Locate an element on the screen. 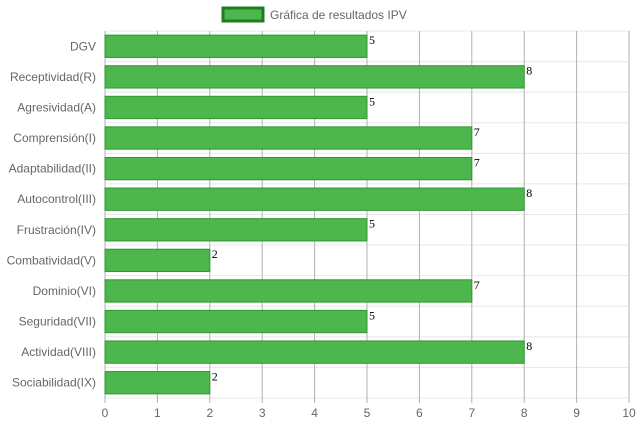  x-tick-label: 8 is located at coordinates (524, 413).